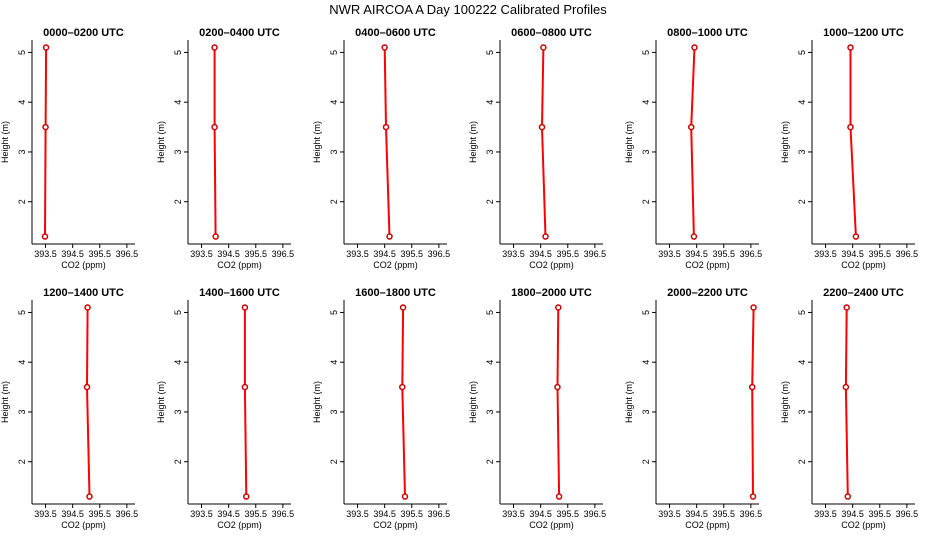 This screenshot has height=540, width=936. Describe the element at coordinates (863, 33) in the screenshot. I see `panel-title: 1000–1200 UTC` at that location.